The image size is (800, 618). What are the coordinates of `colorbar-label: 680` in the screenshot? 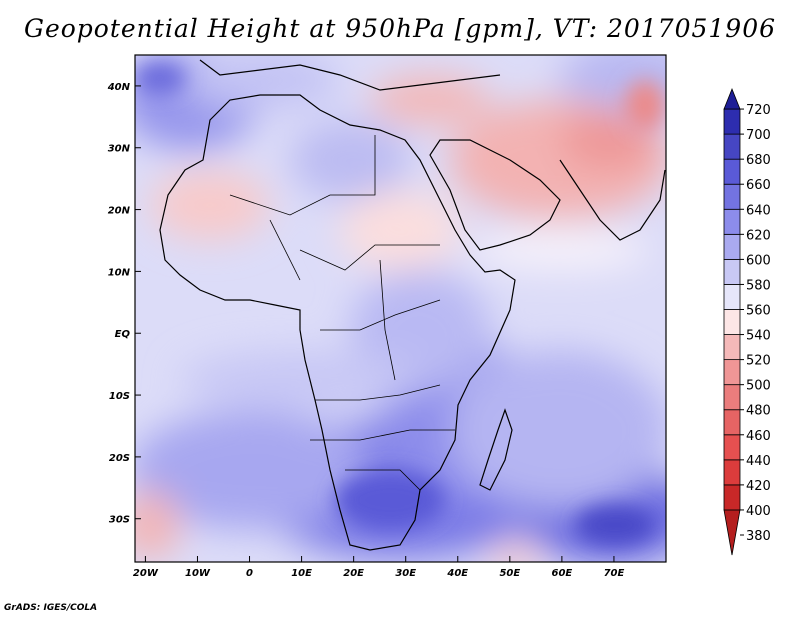 It's located at (758, 160).